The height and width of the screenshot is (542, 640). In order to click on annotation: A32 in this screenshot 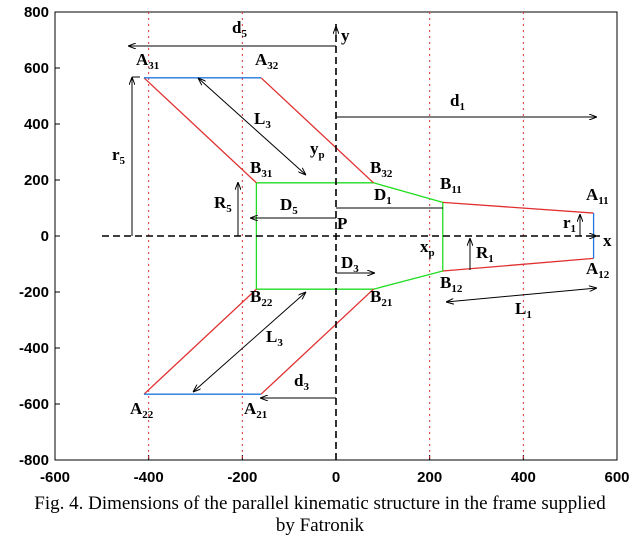, I will do `click(267, 61)`.